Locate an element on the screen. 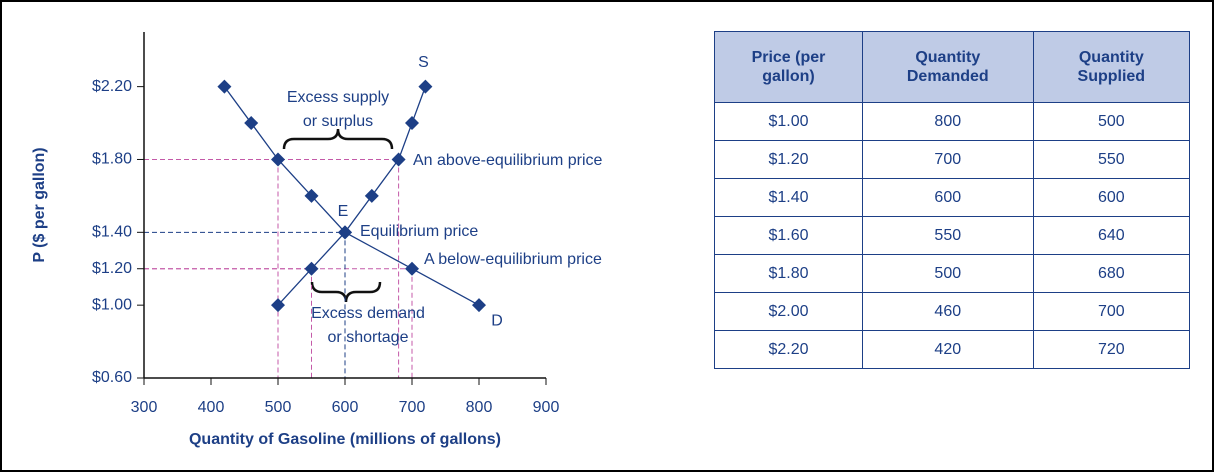 The height and width of the screenshot is (472, 1214). table-row: $1.20 700 550 is located at coordinates (952, 159).